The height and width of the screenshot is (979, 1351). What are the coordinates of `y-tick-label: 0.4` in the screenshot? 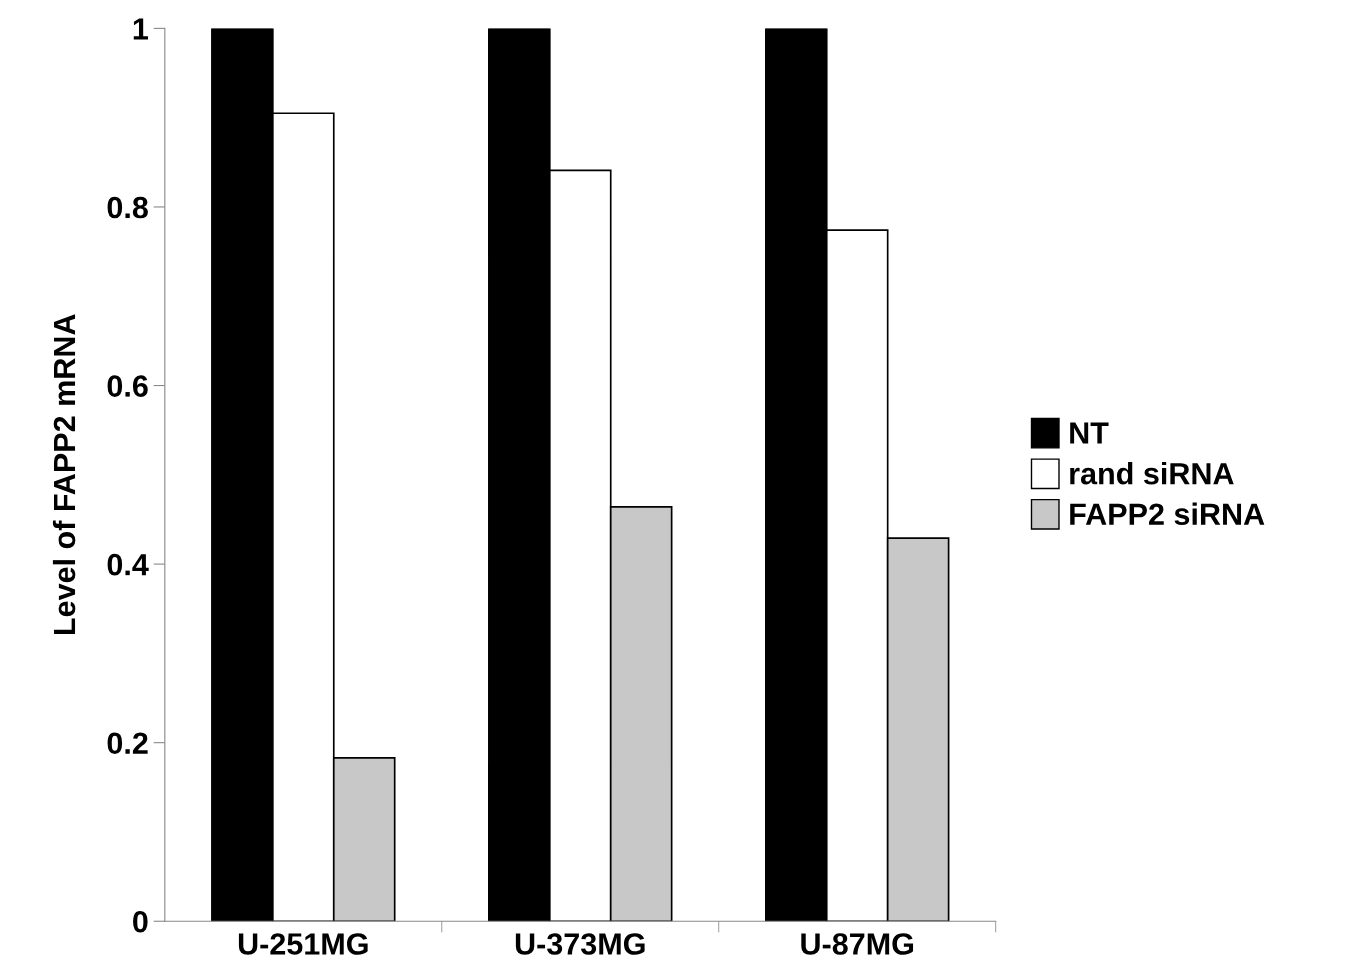 It's located at (128, 564).